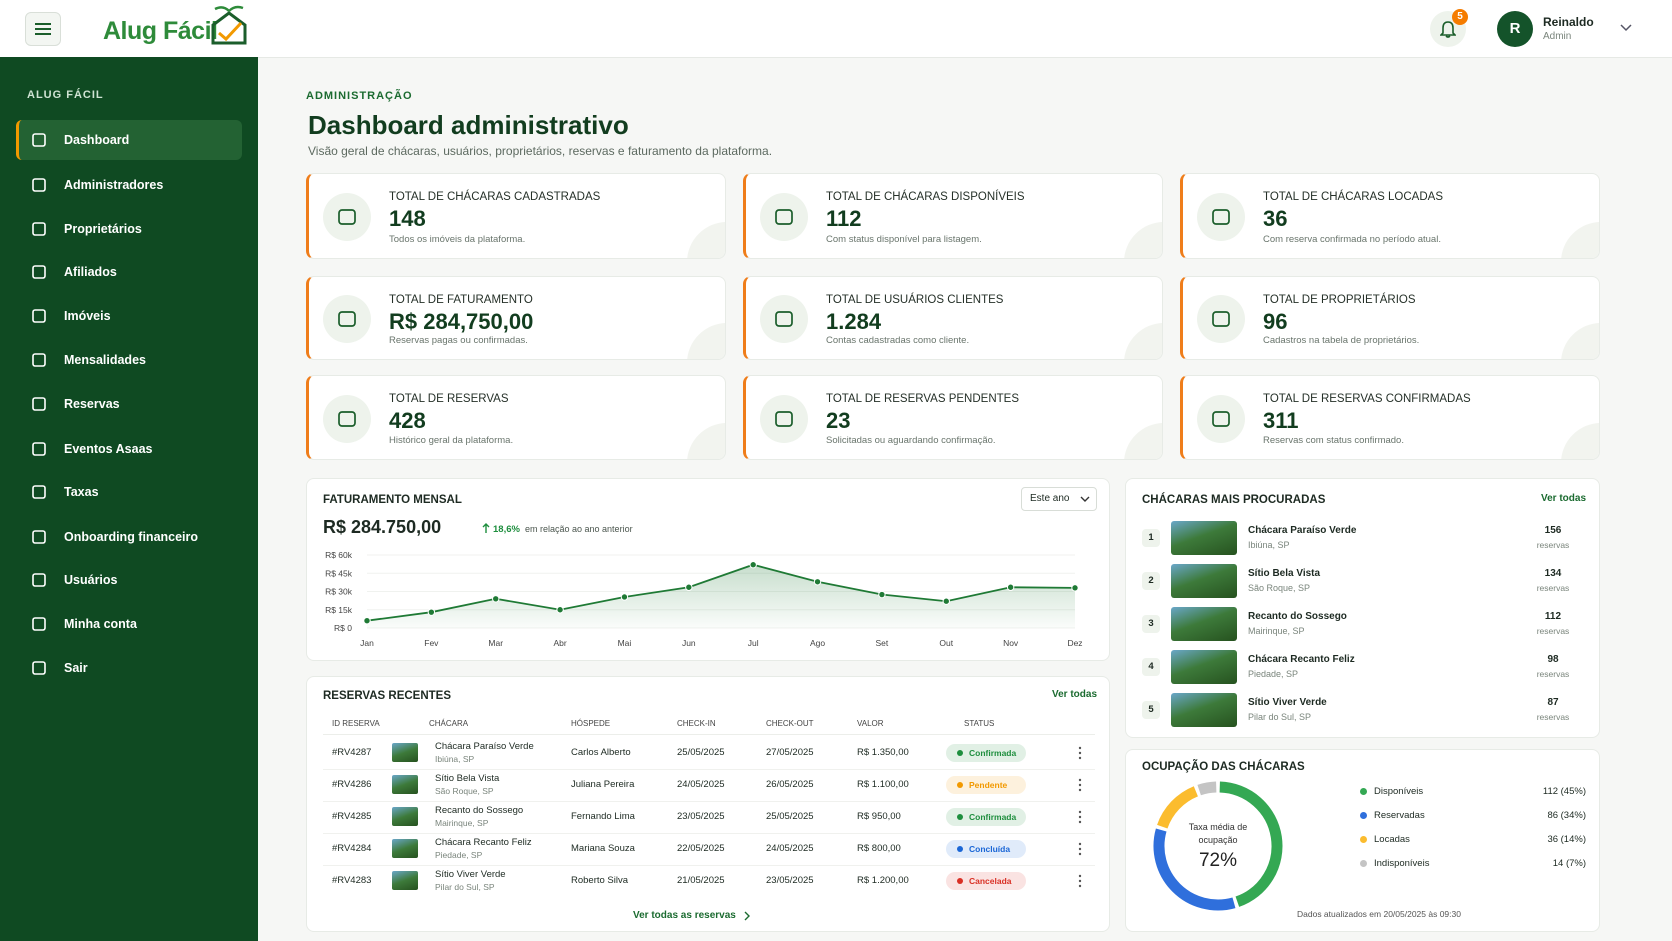 The width and height of the screenshot is (1672, 941). I want to click on property-location: São Roque, SP, so click(1279, 588).